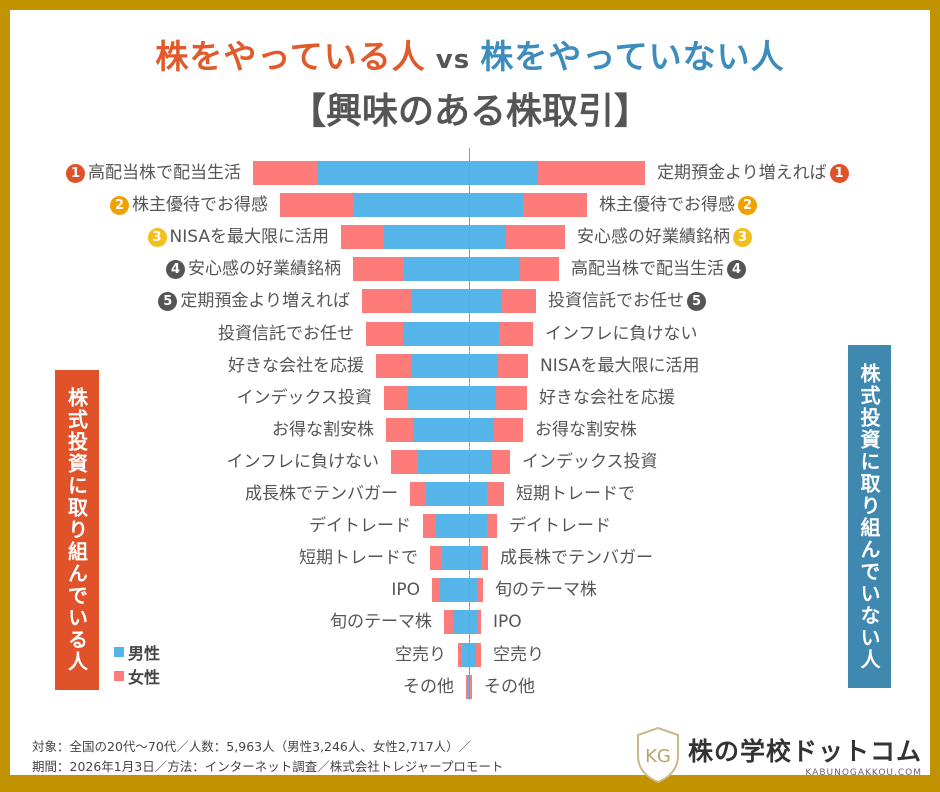  Describe the element at coordinates (381, 622) in the screenshot. I see `left-category-label: 旬のテーマ株` at that location.